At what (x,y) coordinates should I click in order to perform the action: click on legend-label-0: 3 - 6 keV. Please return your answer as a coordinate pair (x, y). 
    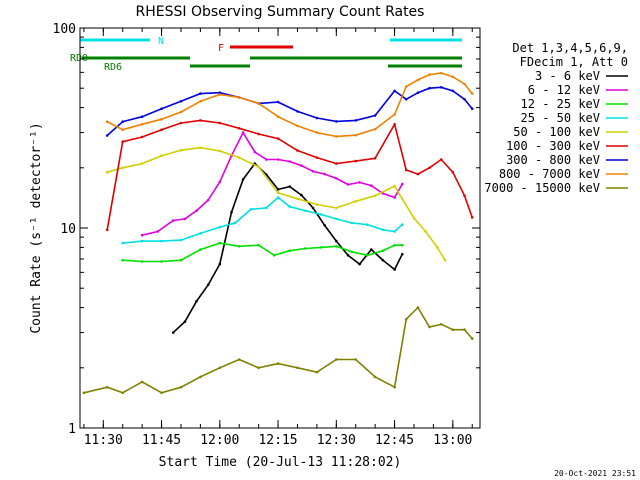
    Looking at the image, I should click on (567, 76).